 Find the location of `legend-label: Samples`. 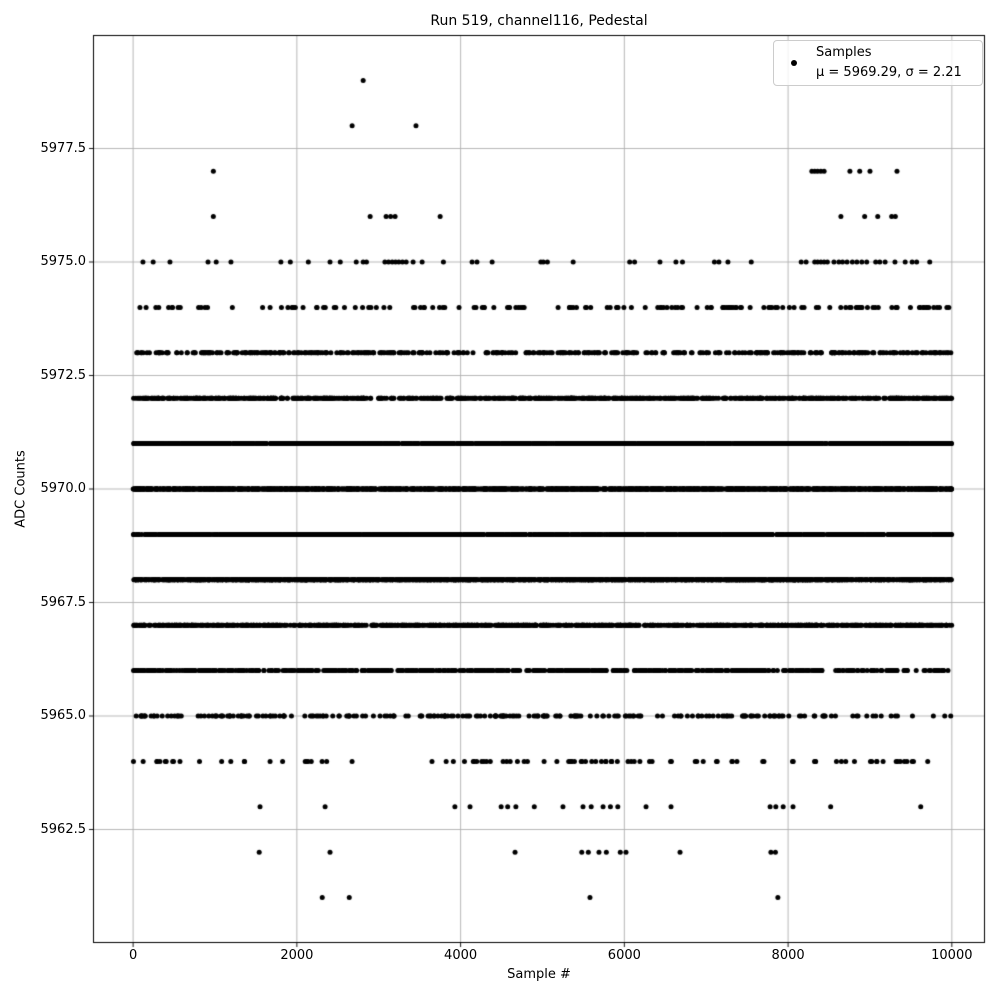

legend-label: Samples is located at coordinates (844, 52).